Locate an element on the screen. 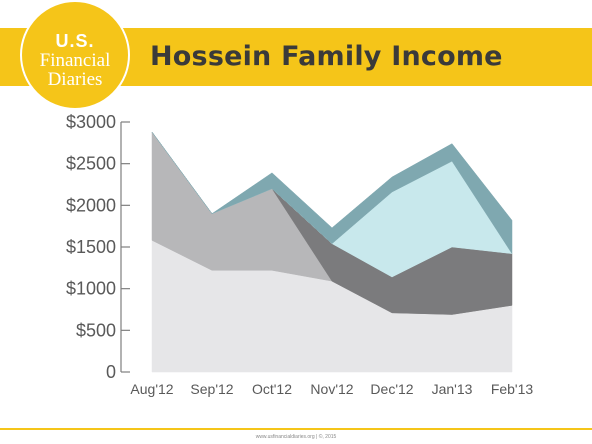  x-tick-label: Oct'12 is located at coordinates (272, 389).